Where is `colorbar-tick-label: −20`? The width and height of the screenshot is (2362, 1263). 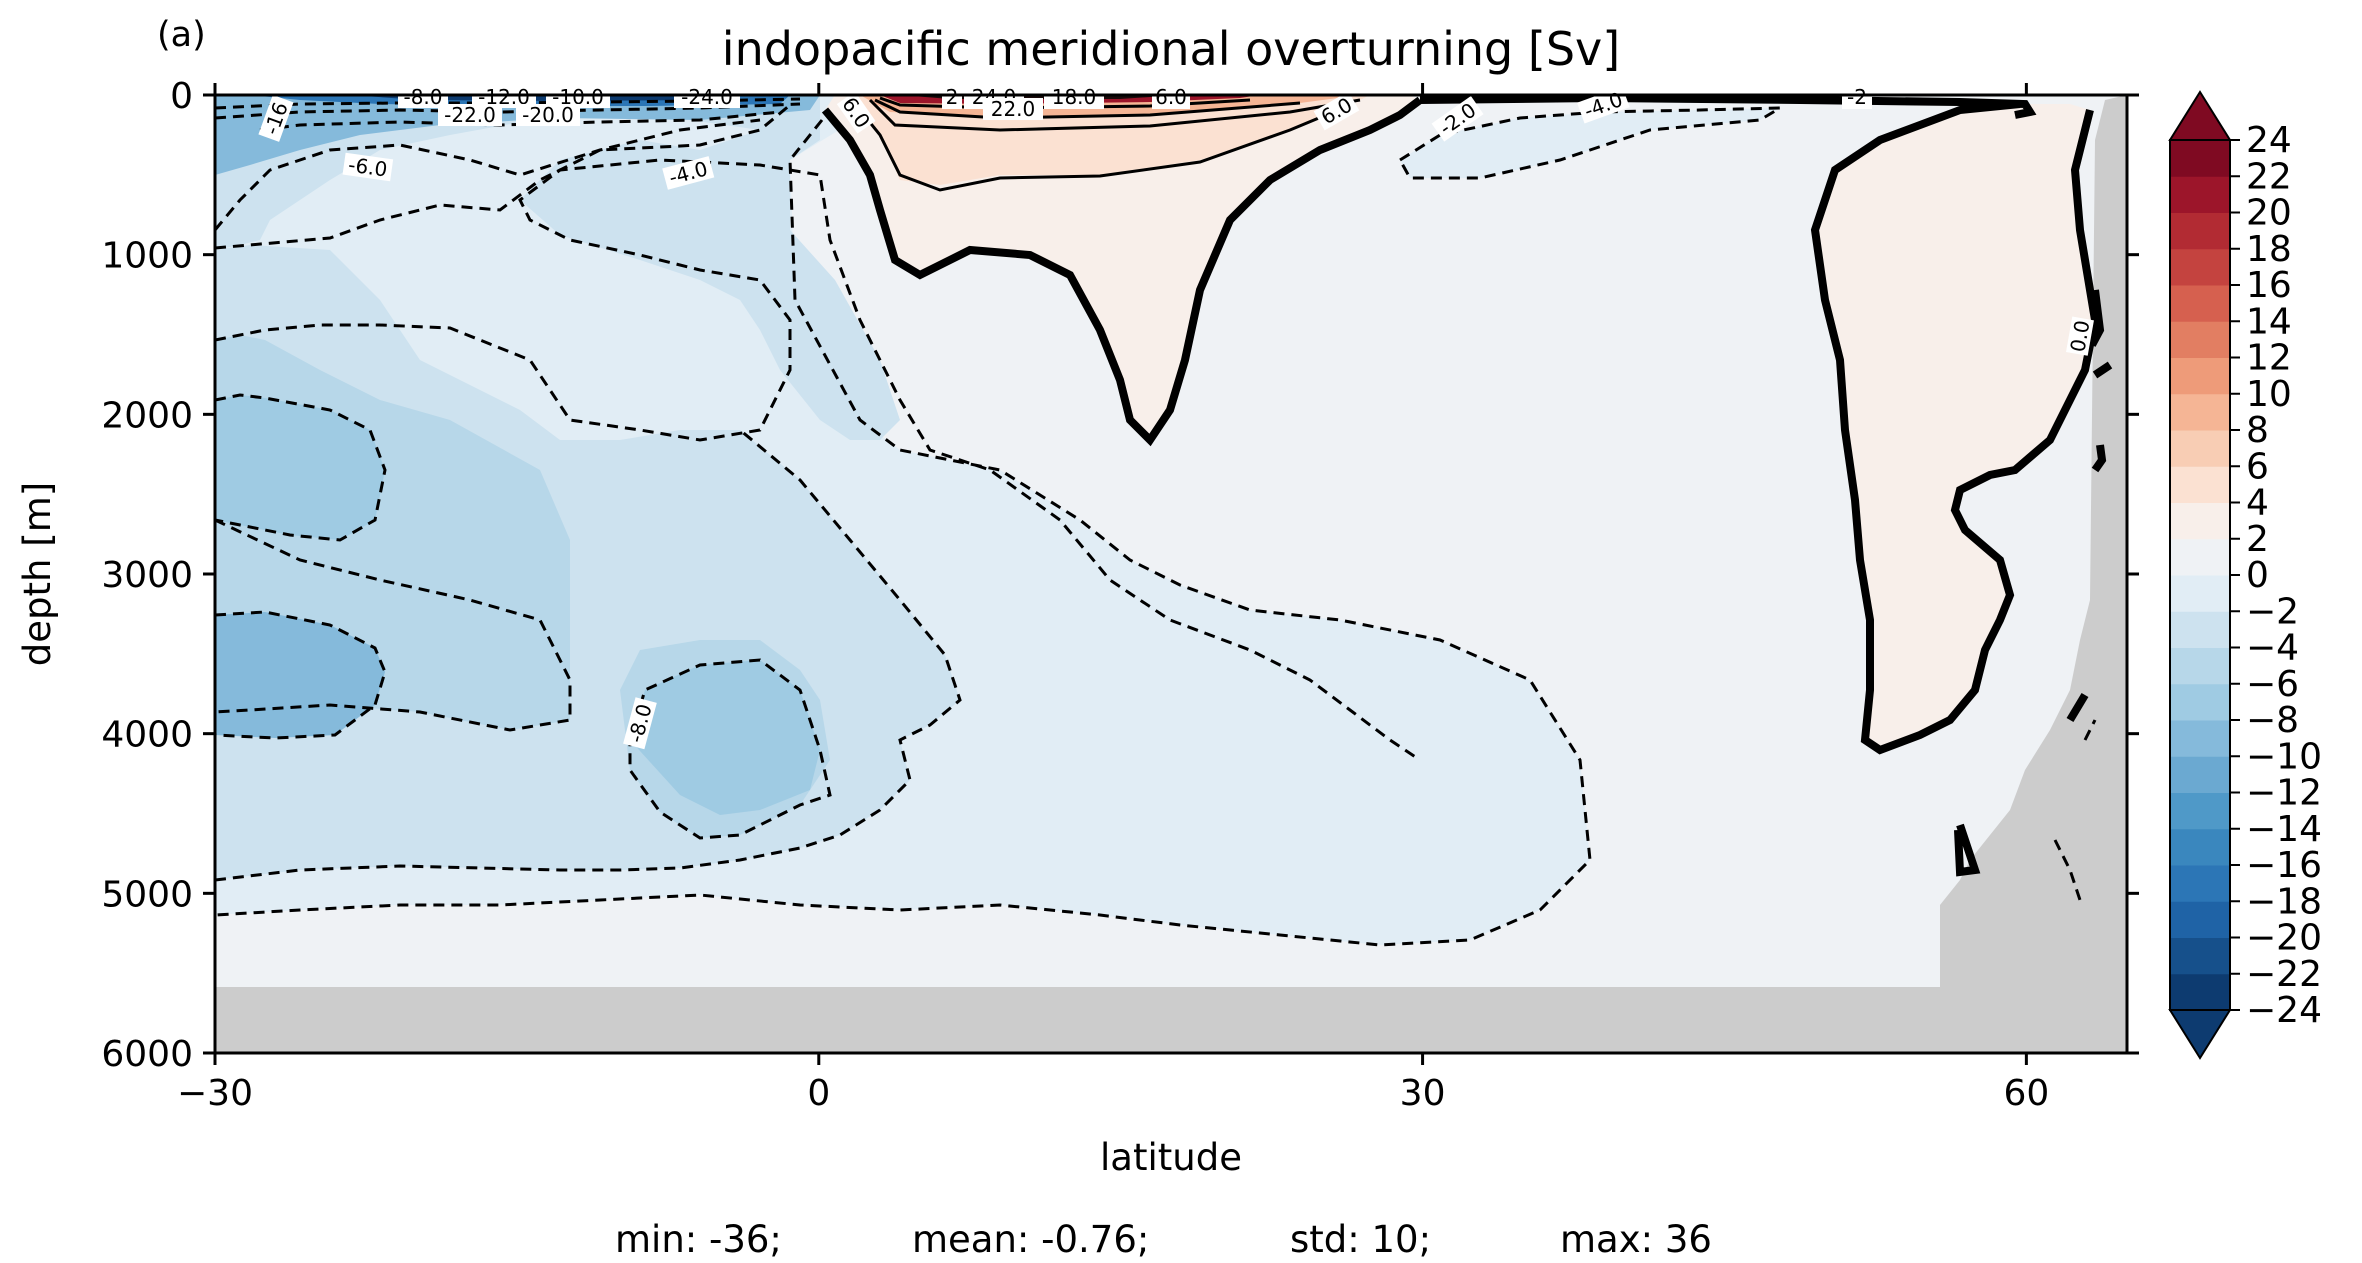
colorbar-tick-label: −20 is located at coordinates (2284, 938).